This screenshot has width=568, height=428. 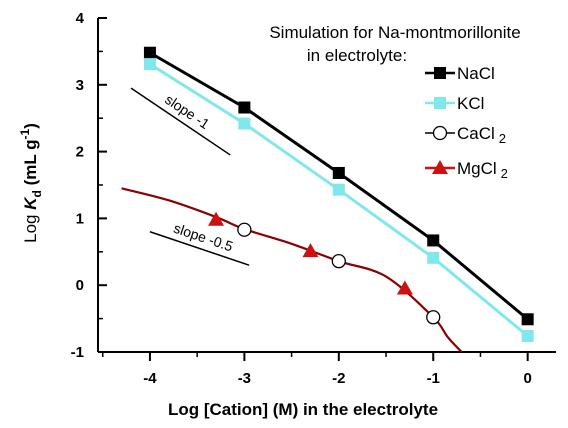 What do you see at coordinates (80, 218) in the screenshot?
I see `y-tick-label: 1` at bounding box center [80, 218].